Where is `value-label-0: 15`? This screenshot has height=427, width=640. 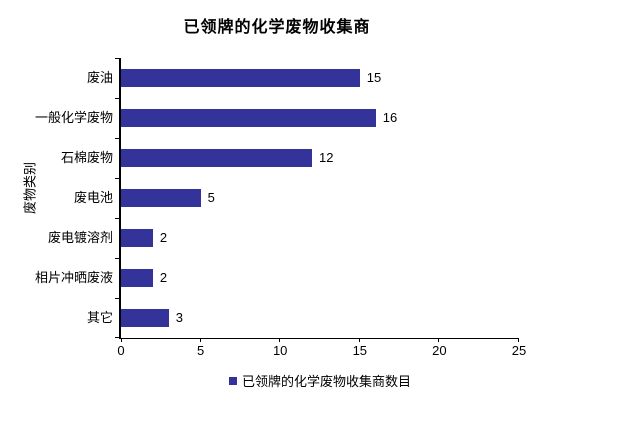 value-label-0: 15 is located at coordinates (374, 77).